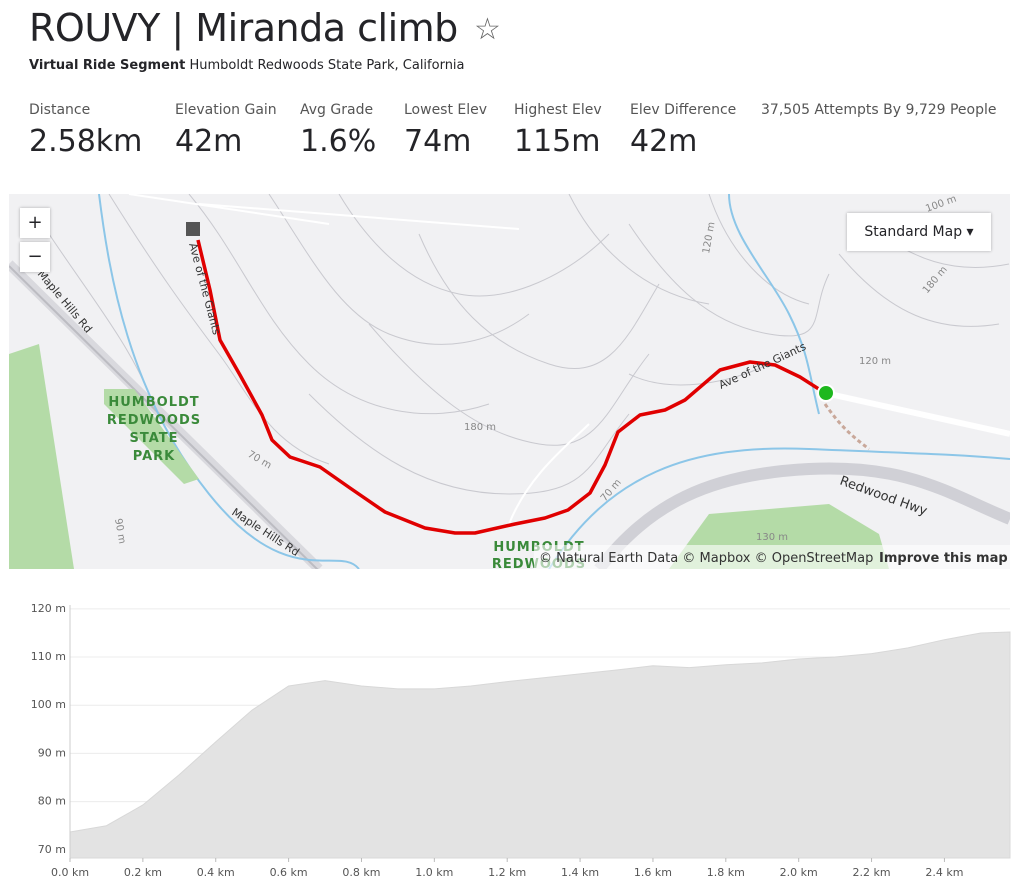  Describe the element at coordinates (327, 65) in the screenshot. I see `location: Humboldt Redwoods State Park, California` at that location.